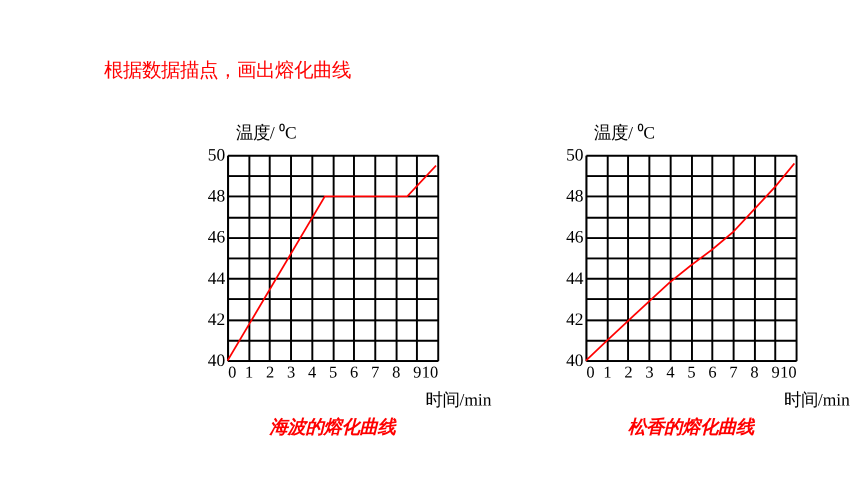 The width and height of the screenshot is (860, 484). I want to click on text: 松香的熔化曲线, so click(691, 427).